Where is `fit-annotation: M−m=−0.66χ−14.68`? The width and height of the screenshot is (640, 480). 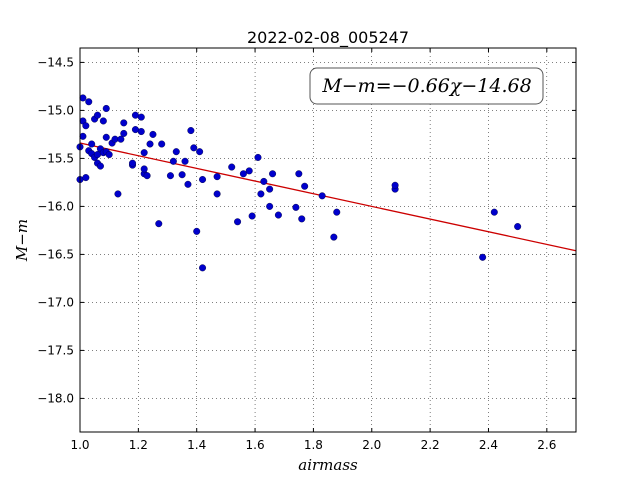 fit-annotation: M−m=−0.66χ−14.68 is located at coordinates (426, 86).